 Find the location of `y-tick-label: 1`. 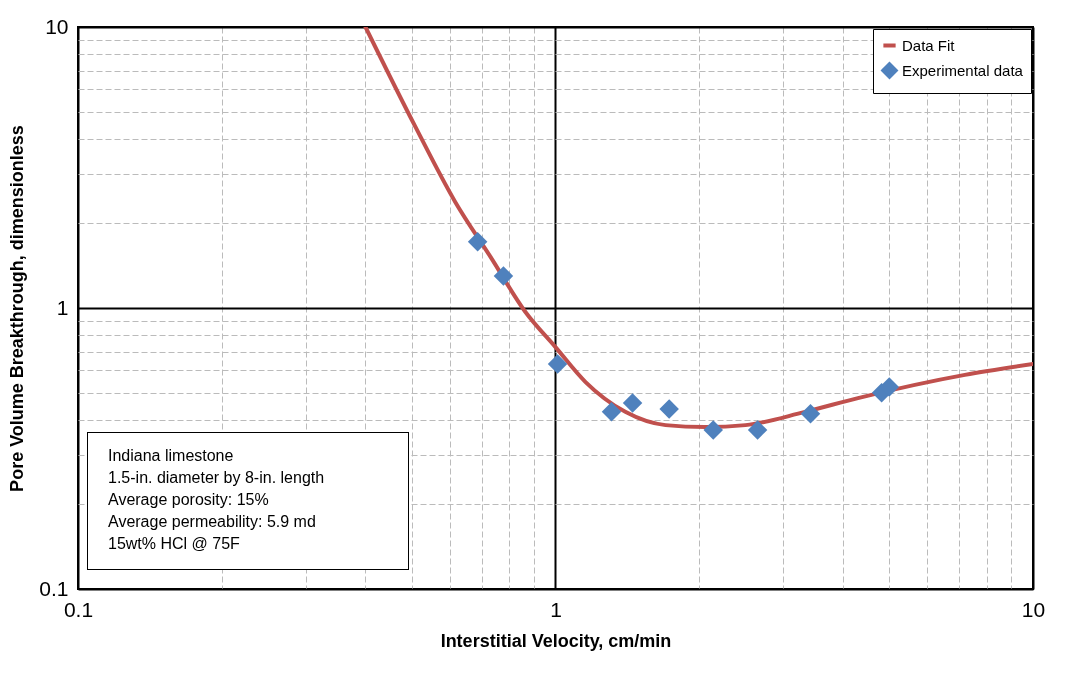

y-tick-label: 1 is located at coordinates (62, 307).